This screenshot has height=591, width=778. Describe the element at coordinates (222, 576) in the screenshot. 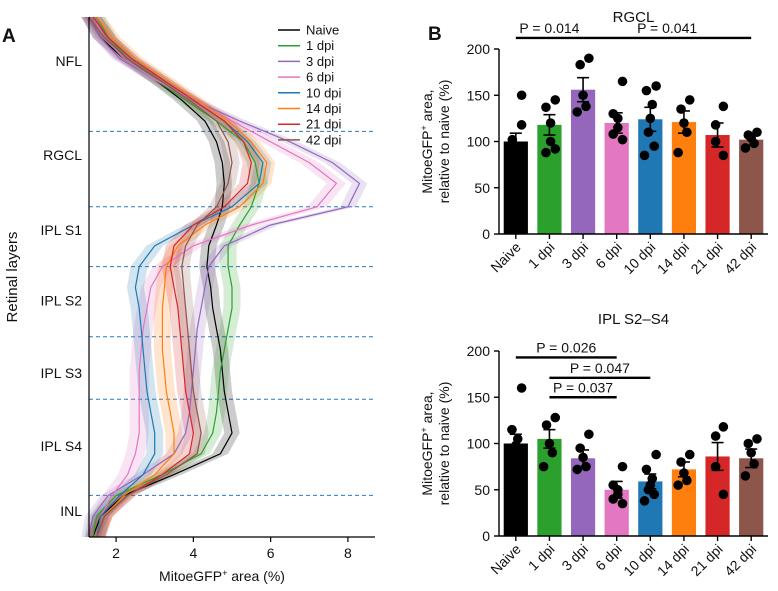

I see `x-axis-label: MitoeGFP+ area (%)` at that location.